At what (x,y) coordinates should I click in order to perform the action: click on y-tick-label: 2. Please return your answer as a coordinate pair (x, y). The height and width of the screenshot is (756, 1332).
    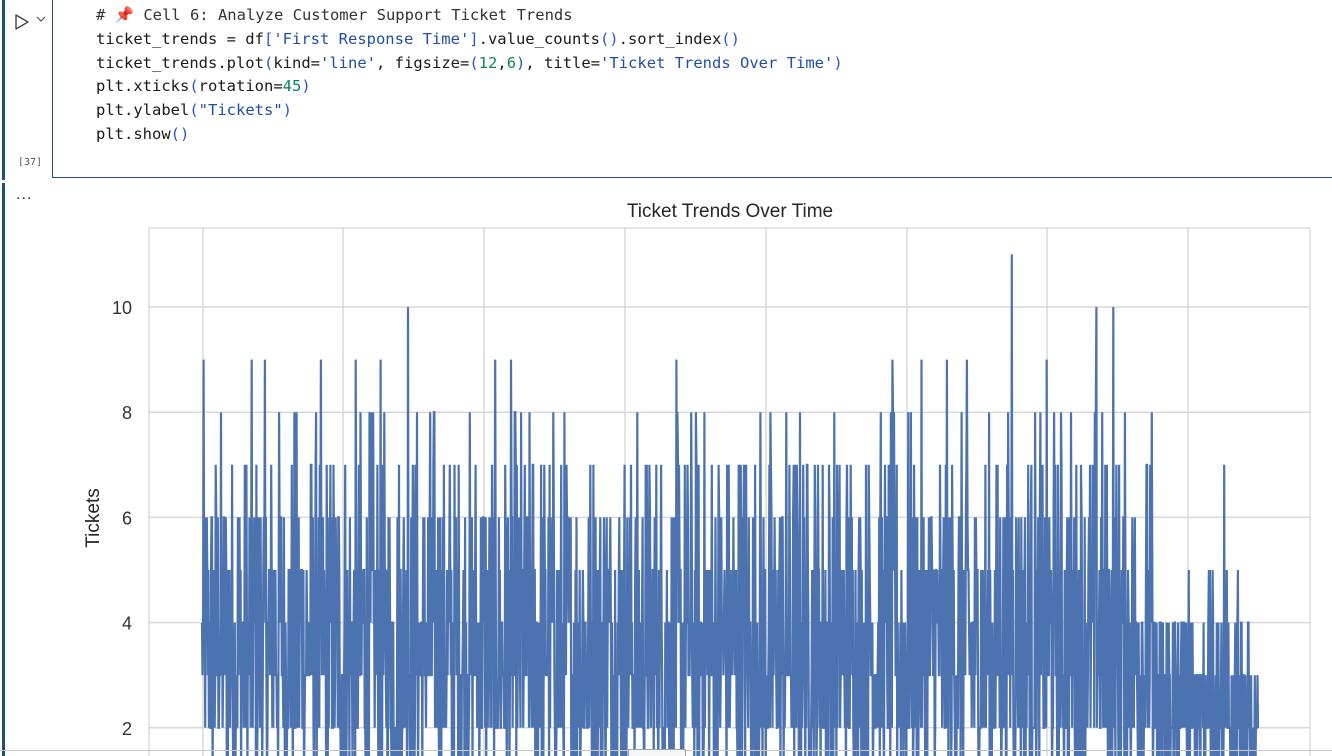
    Looking at the image, I should click on (127, 729).